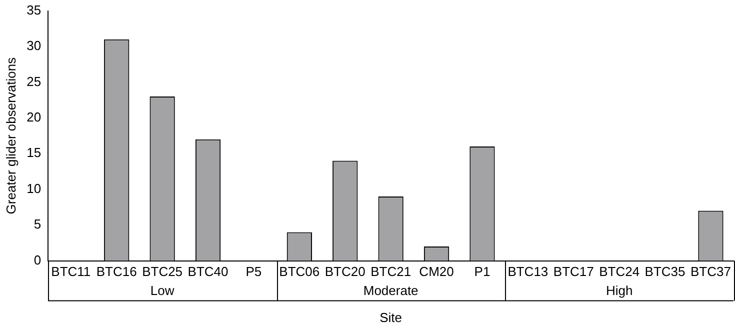 The image size is (735, 326). What do you see at coordinates (10, 135) in the screenshot?
I see `y-axis-title: Greater glider observations` at bounding box center [10, 135].